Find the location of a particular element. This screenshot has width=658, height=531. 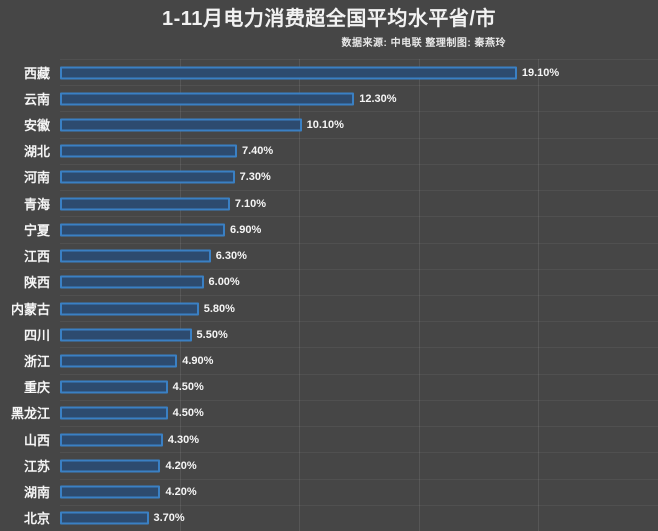

bar-track: 7.30% is located at coordinates (359, 176).